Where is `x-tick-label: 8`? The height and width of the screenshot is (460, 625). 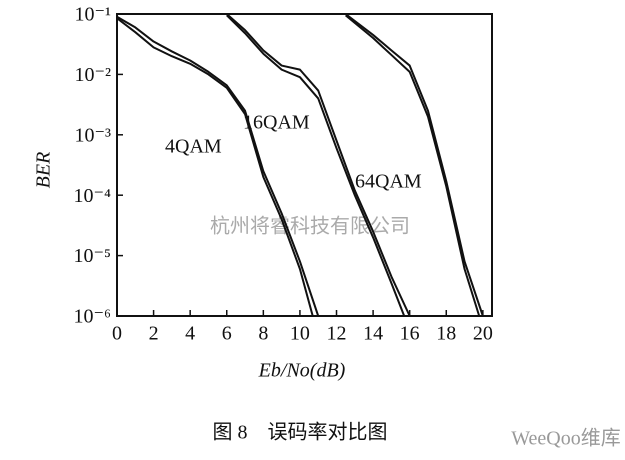 x-tick-label: 8 is located at coordinates (263, 334).